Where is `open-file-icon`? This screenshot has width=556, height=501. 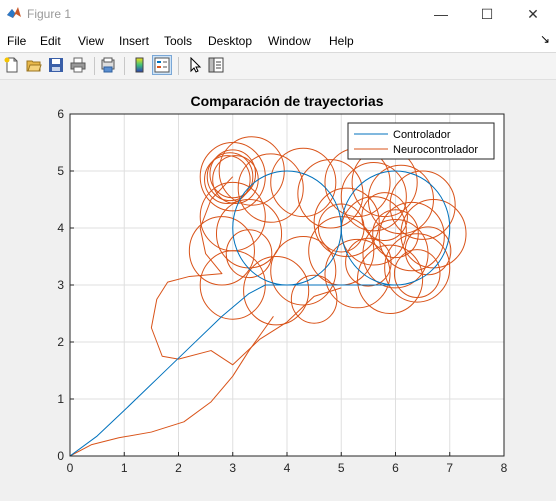 open-file-icon is located at coordinates (34, 65).